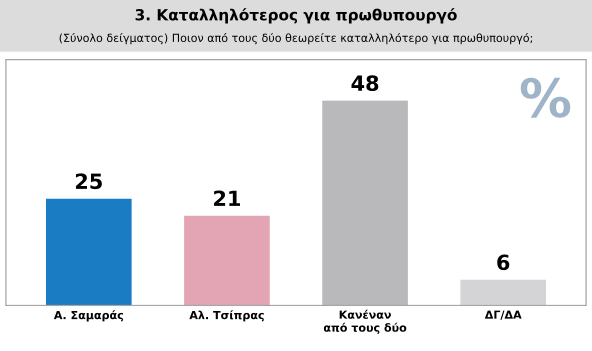 This screenshot has height=351, width=592. Describe the element at coordinates (89, 316) in the screenshot. I see `x-tick-label: Α. Σαμαράς` at that location.